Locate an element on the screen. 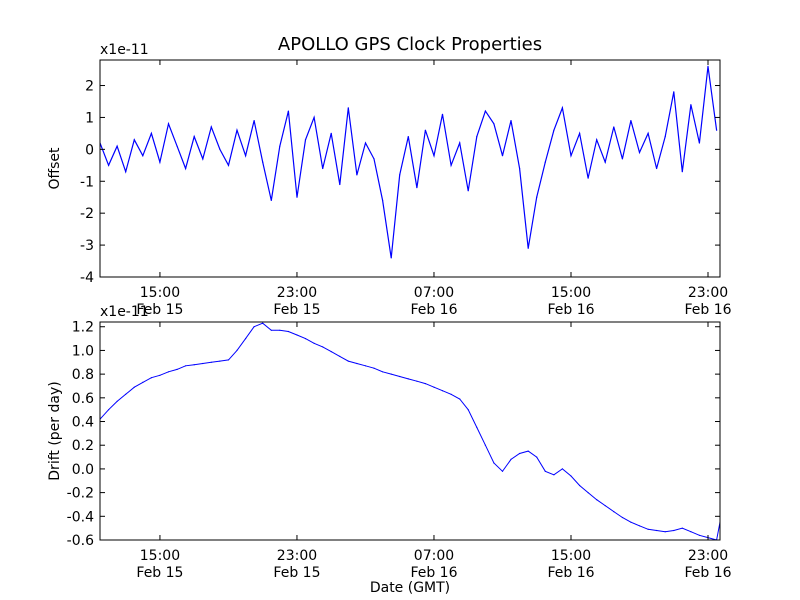  x-axis-label: Date (GMT) is located at coordinates (410, 588).